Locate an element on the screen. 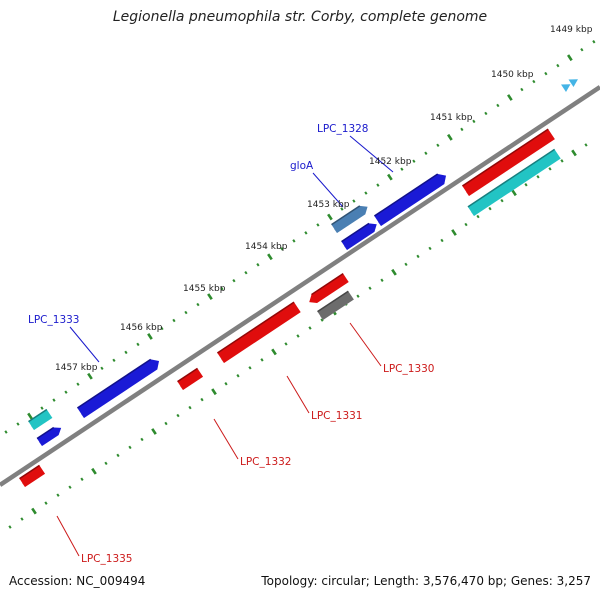  ruler-label: 1451 kbp is located at coordinates (451, 118).